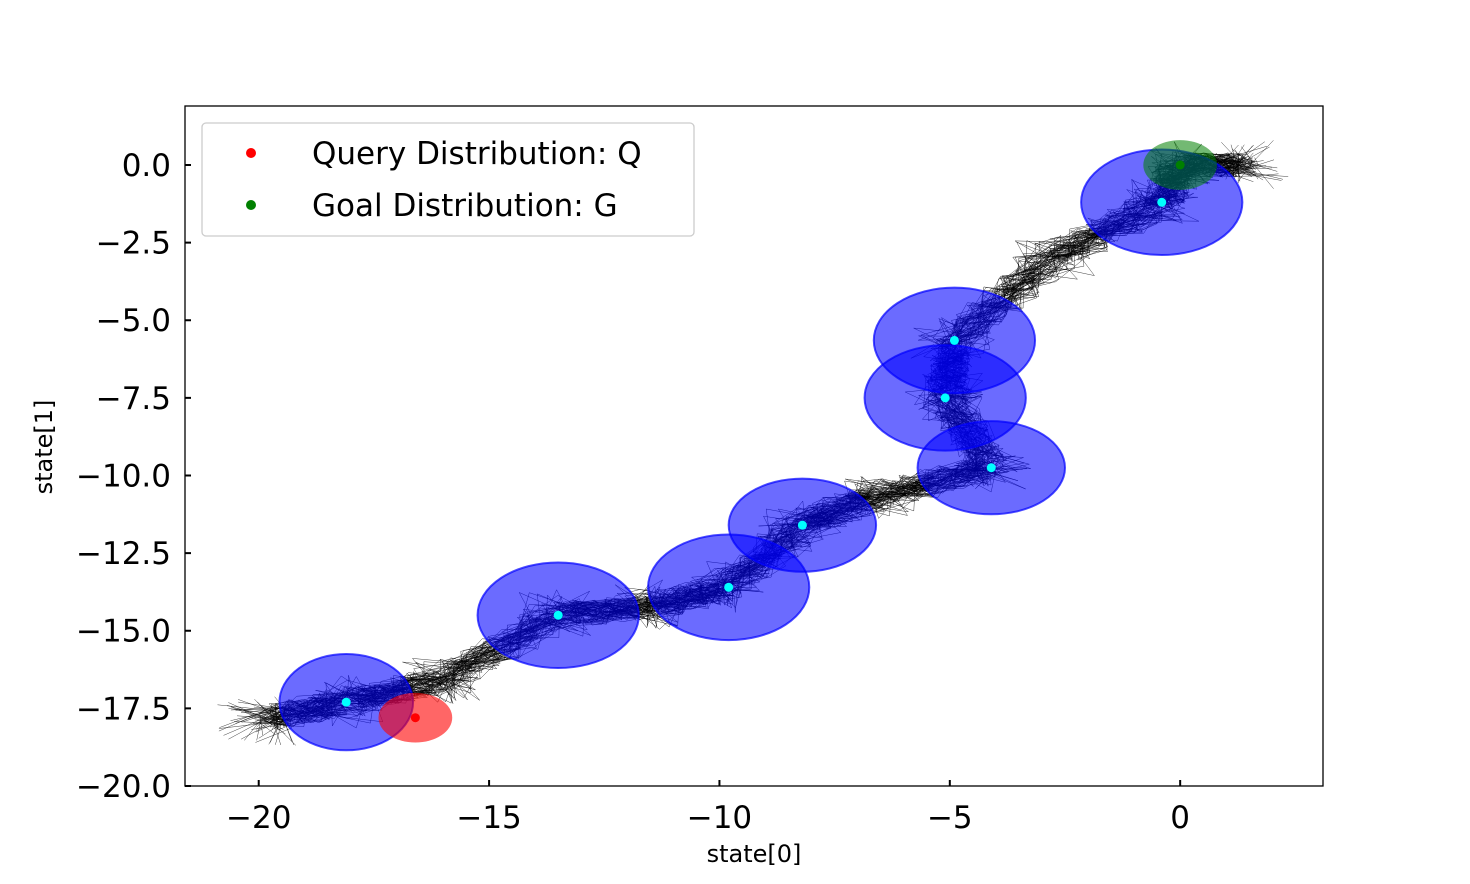  I want to click on query-point, so click(415, 718).